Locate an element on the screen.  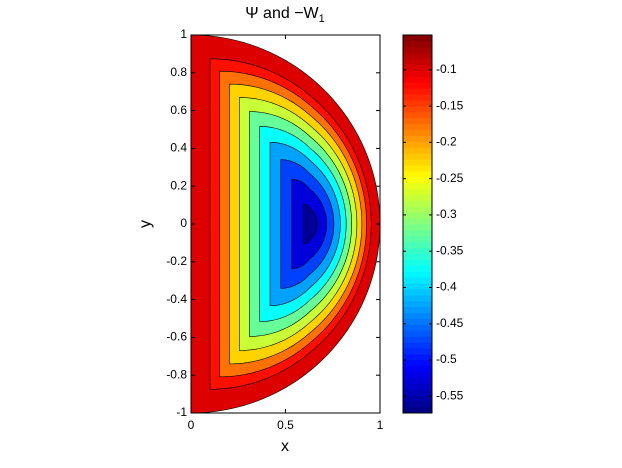
y-tick-label: -0.4 is located at coordinates (176, 299).